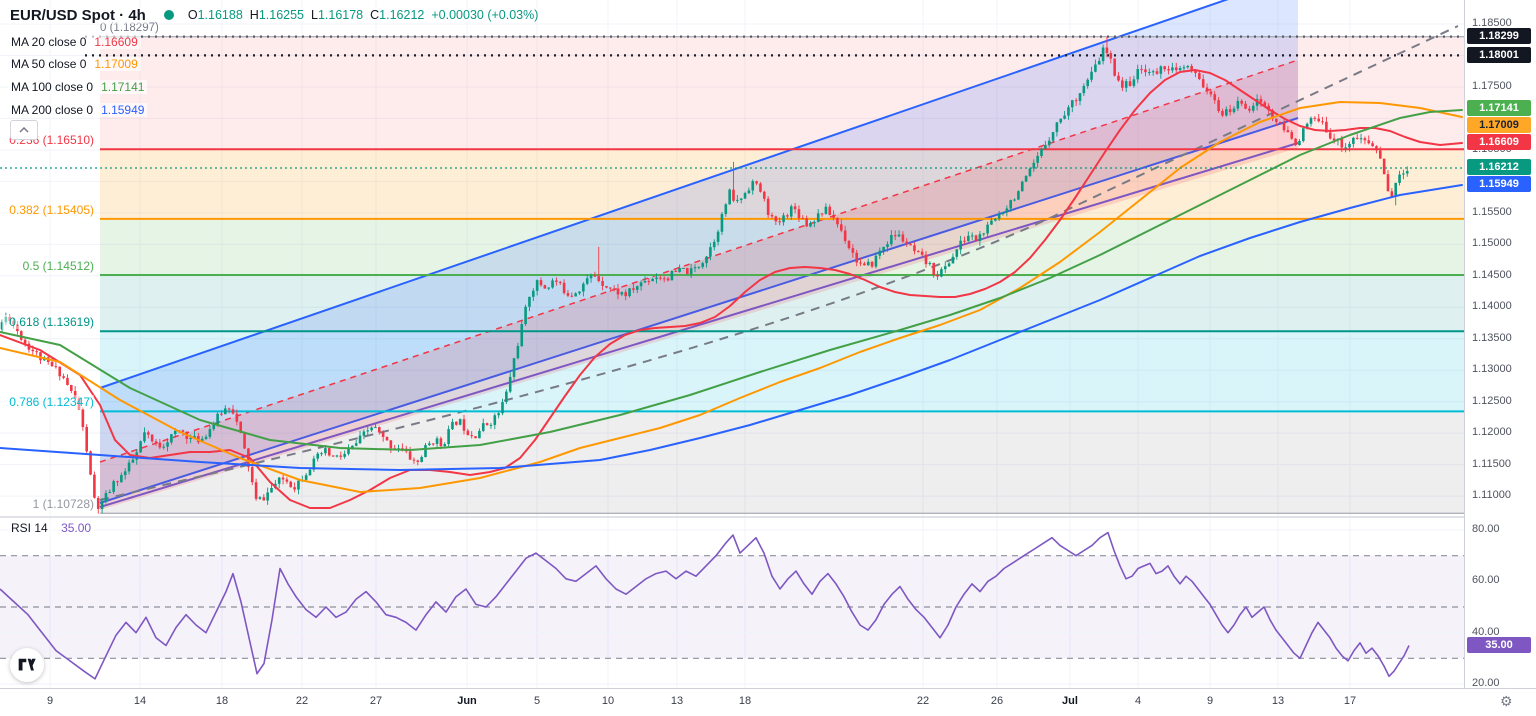 This screenshot has width=1536, height=716. I want to click on rsi-tick: 80.00, so click(1486, 529).